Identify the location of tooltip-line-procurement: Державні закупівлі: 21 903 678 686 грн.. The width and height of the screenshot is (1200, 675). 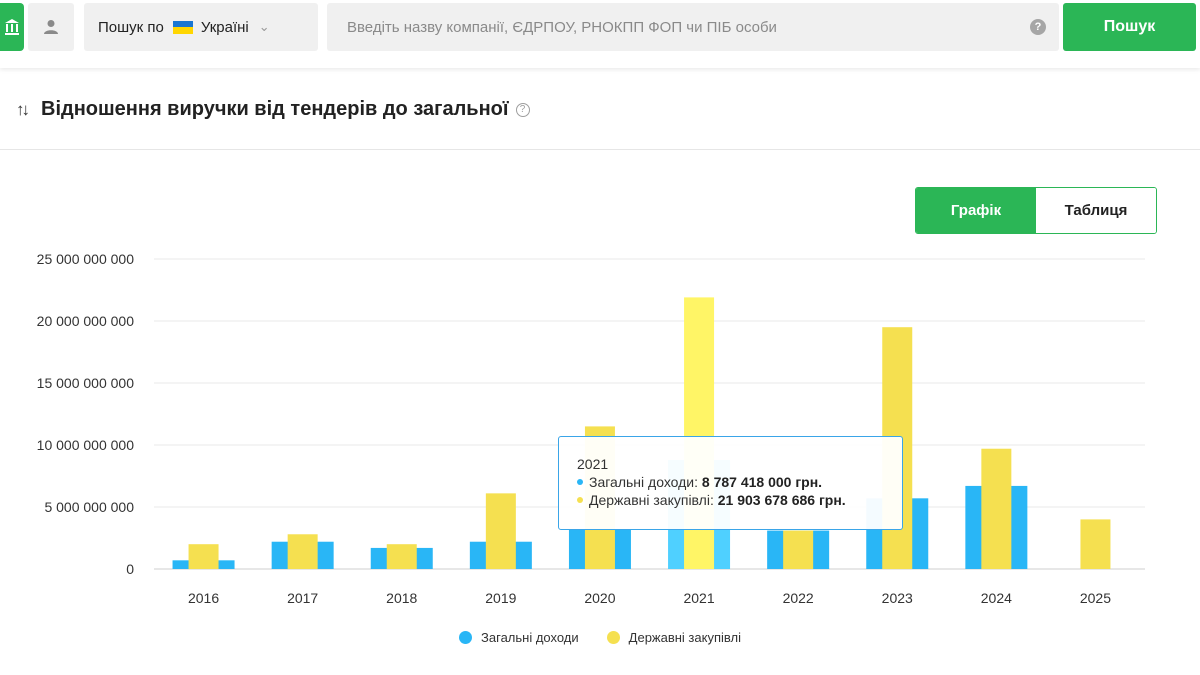
(739, 500).